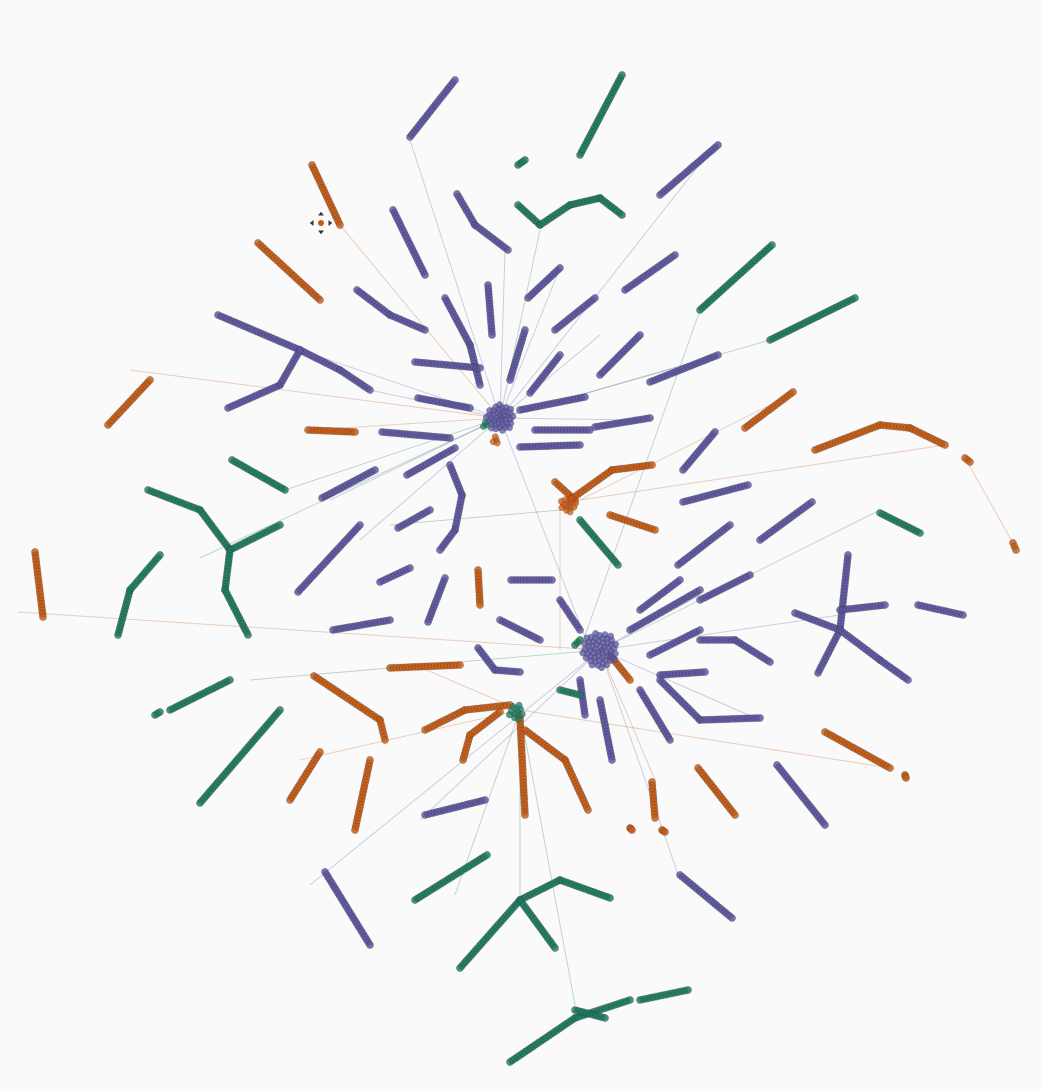  I want to click on move-cursor-icon, so click(321, 223).